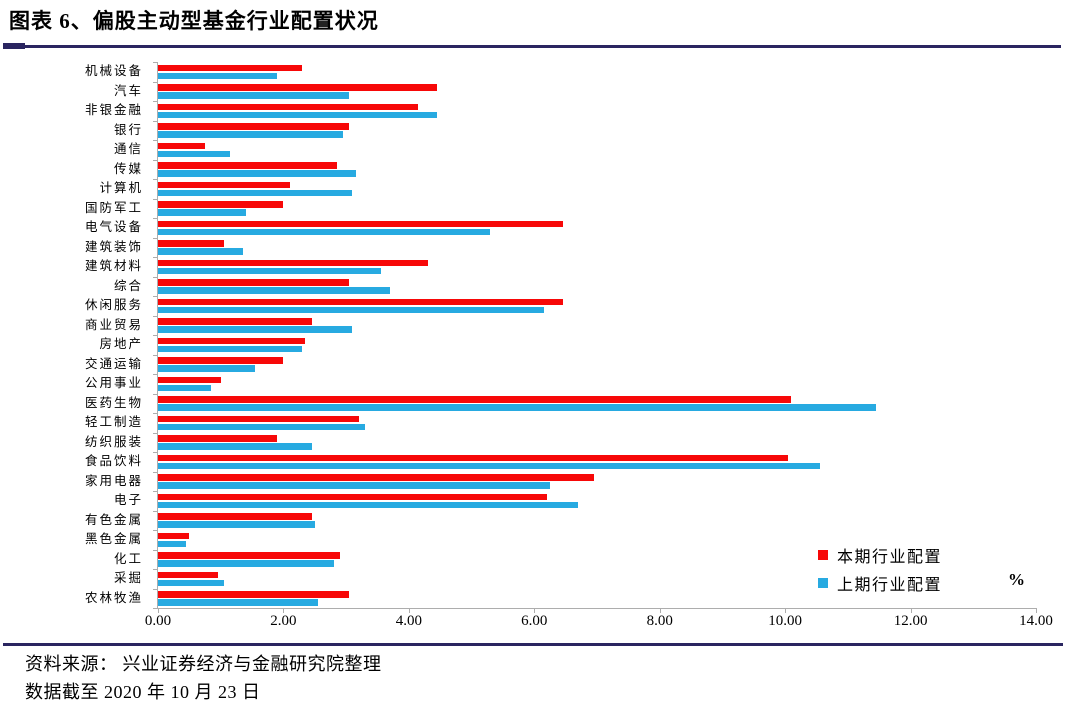  Describe the element at coordinates (534, 621) in the screenshot. I see `x-axis-label: 6.00` at that location.